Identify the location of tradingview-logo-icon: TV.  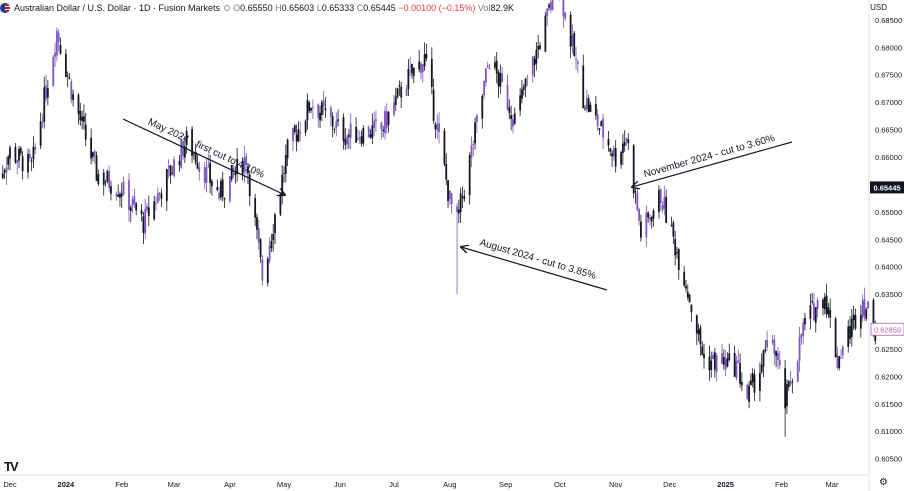
(11, 466).